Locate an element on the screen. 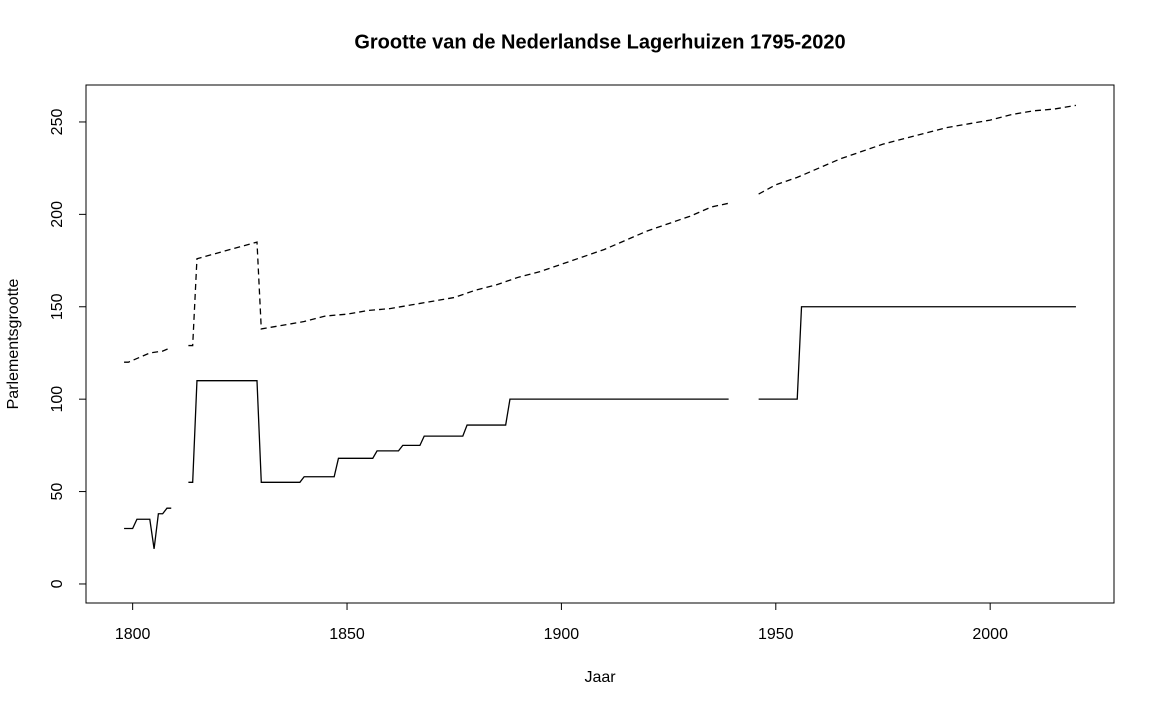 This screenshot has height=713, width=1158. x-tick-label: 1950 is located at coordinates (776, 634).